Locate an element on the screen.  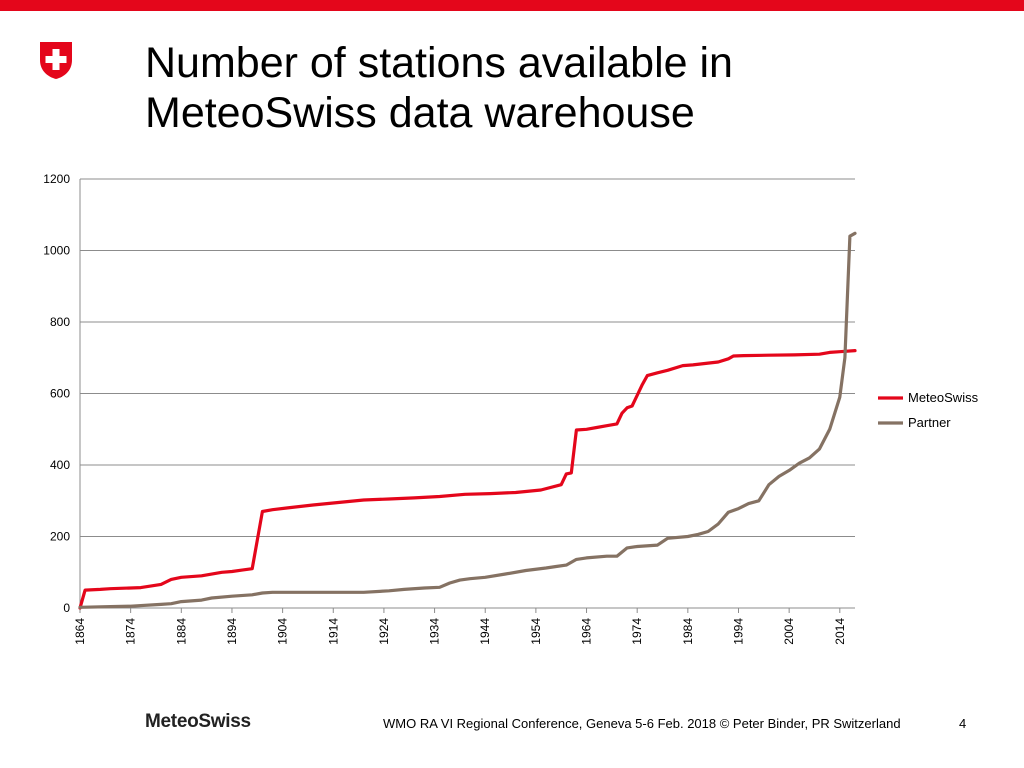
x-tick-label: 1864 is located at coordinates (80, 631).